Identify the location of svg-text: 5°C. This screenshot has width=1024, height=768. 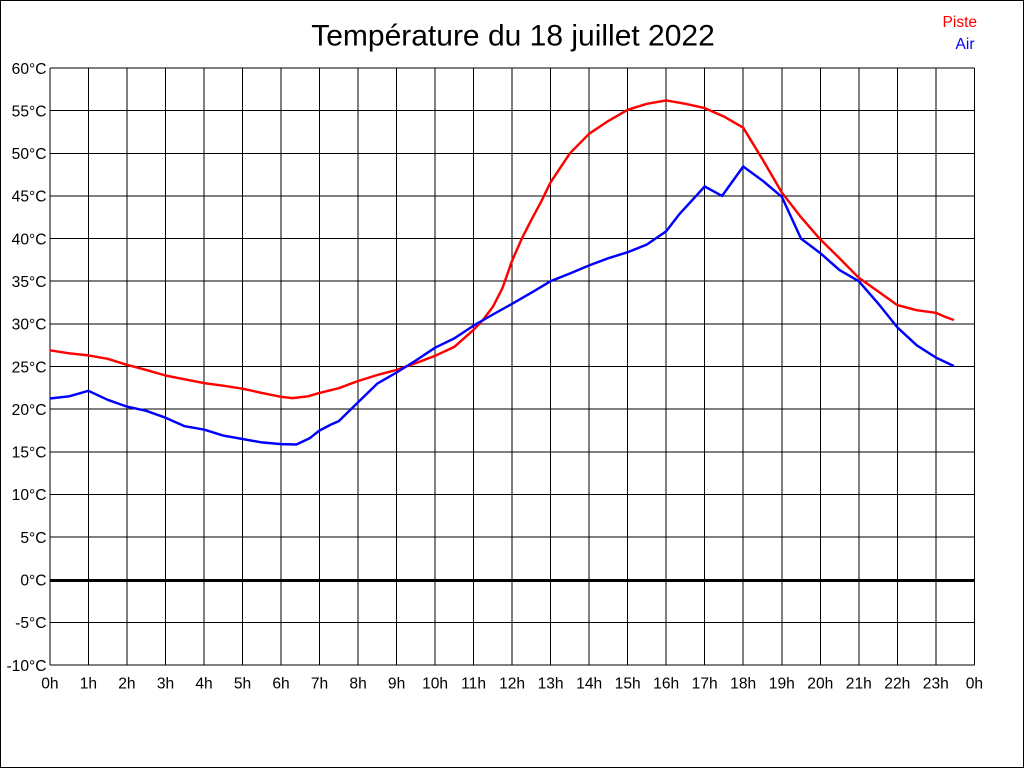
(33, 538).